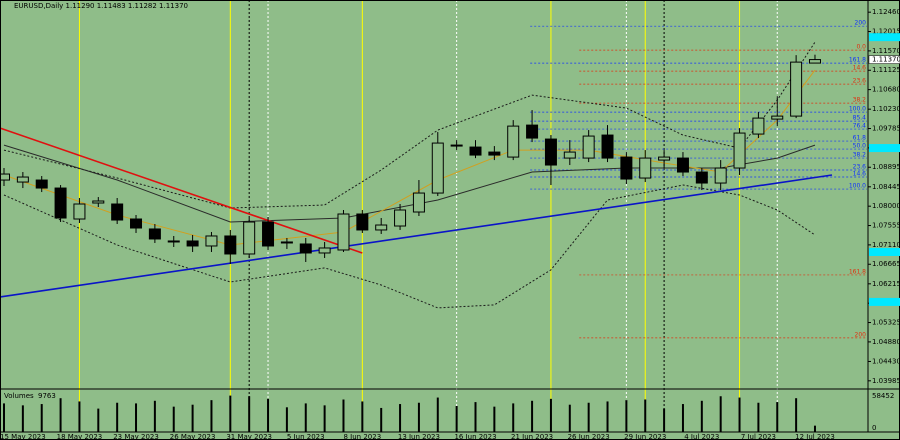 Image resolution: width=900 pixels, height=440 pixels. I want to click on y-tick-label: 1.09785, so click(886, 129).